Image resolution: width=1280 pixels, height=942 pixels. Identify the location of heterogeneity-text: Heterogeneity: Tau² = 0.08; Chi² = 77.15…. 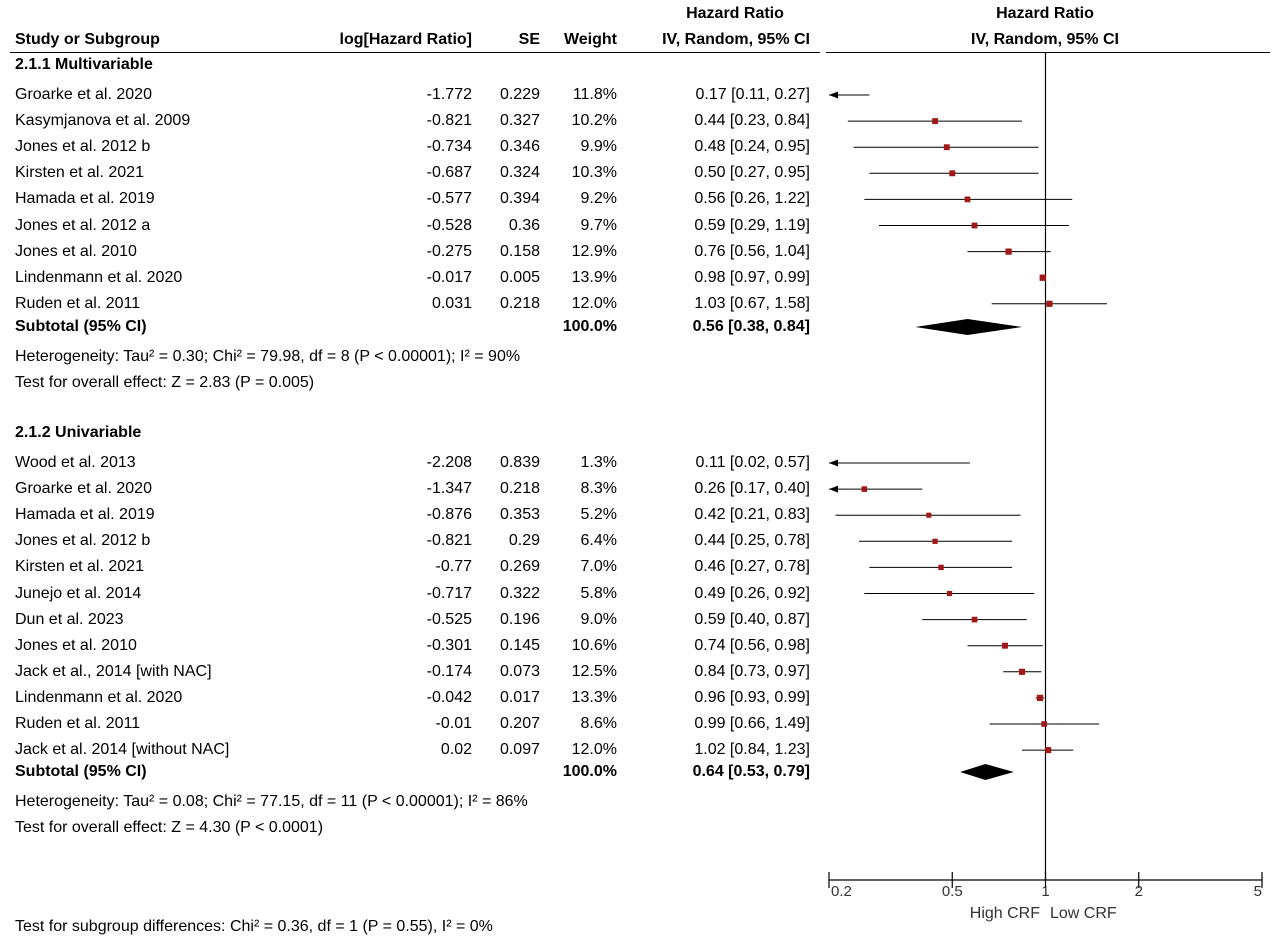
(271, 801).